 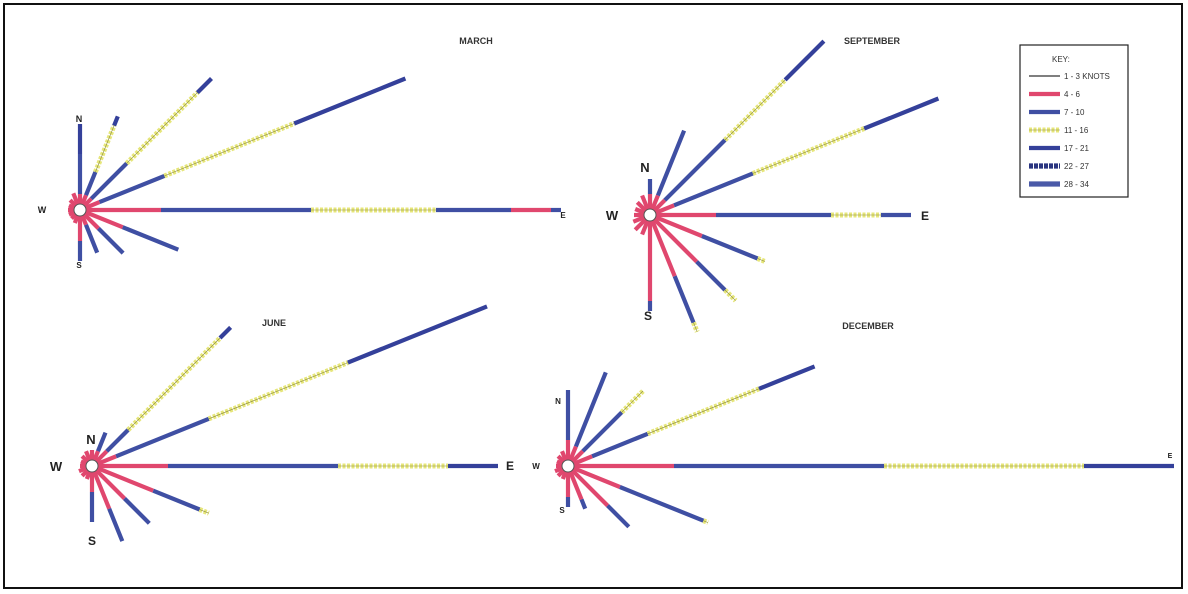 I want to click on june-south-label: S, so click(x=92, y=541).